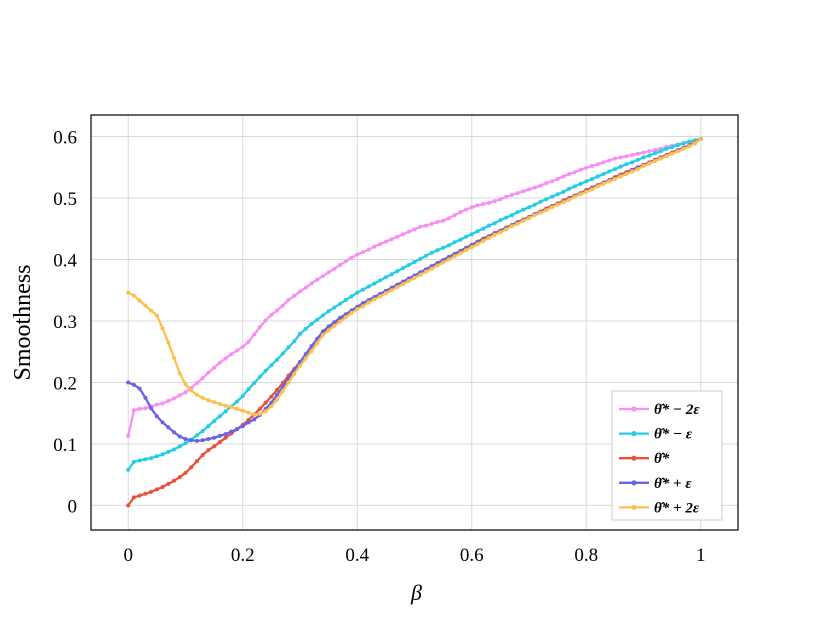 This screenshot has height=623, width=830. What do you see at coordinates (65, 383) in the screenshot?
I see `y-tick-label: 0.2` at bounding box center [65, 383].